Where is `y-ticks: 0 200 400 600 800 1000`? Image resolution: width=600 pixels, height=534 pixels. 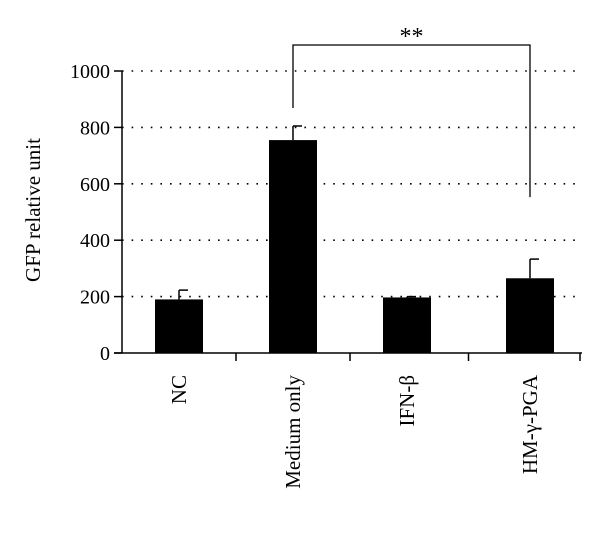 y-ticks: 0 200 400 600 800 1000 is located at coordinates (96, 213).